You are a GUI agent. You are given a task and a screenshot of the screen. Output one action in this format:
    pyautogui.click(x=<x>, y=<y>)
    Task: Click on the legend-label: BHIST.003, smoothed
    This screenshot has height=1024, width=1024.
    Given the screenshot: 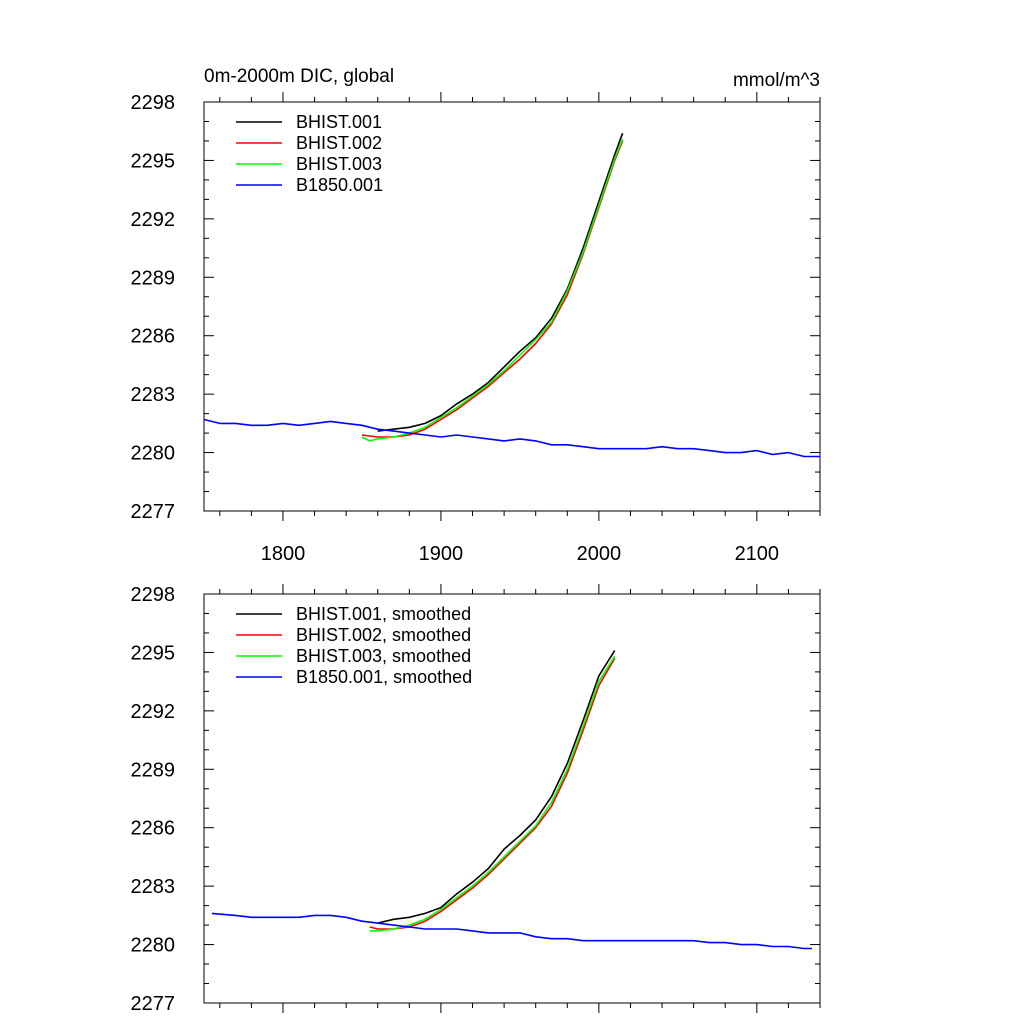 What is the action you would take?
    pyautogui.click(x=383, y=656)
    